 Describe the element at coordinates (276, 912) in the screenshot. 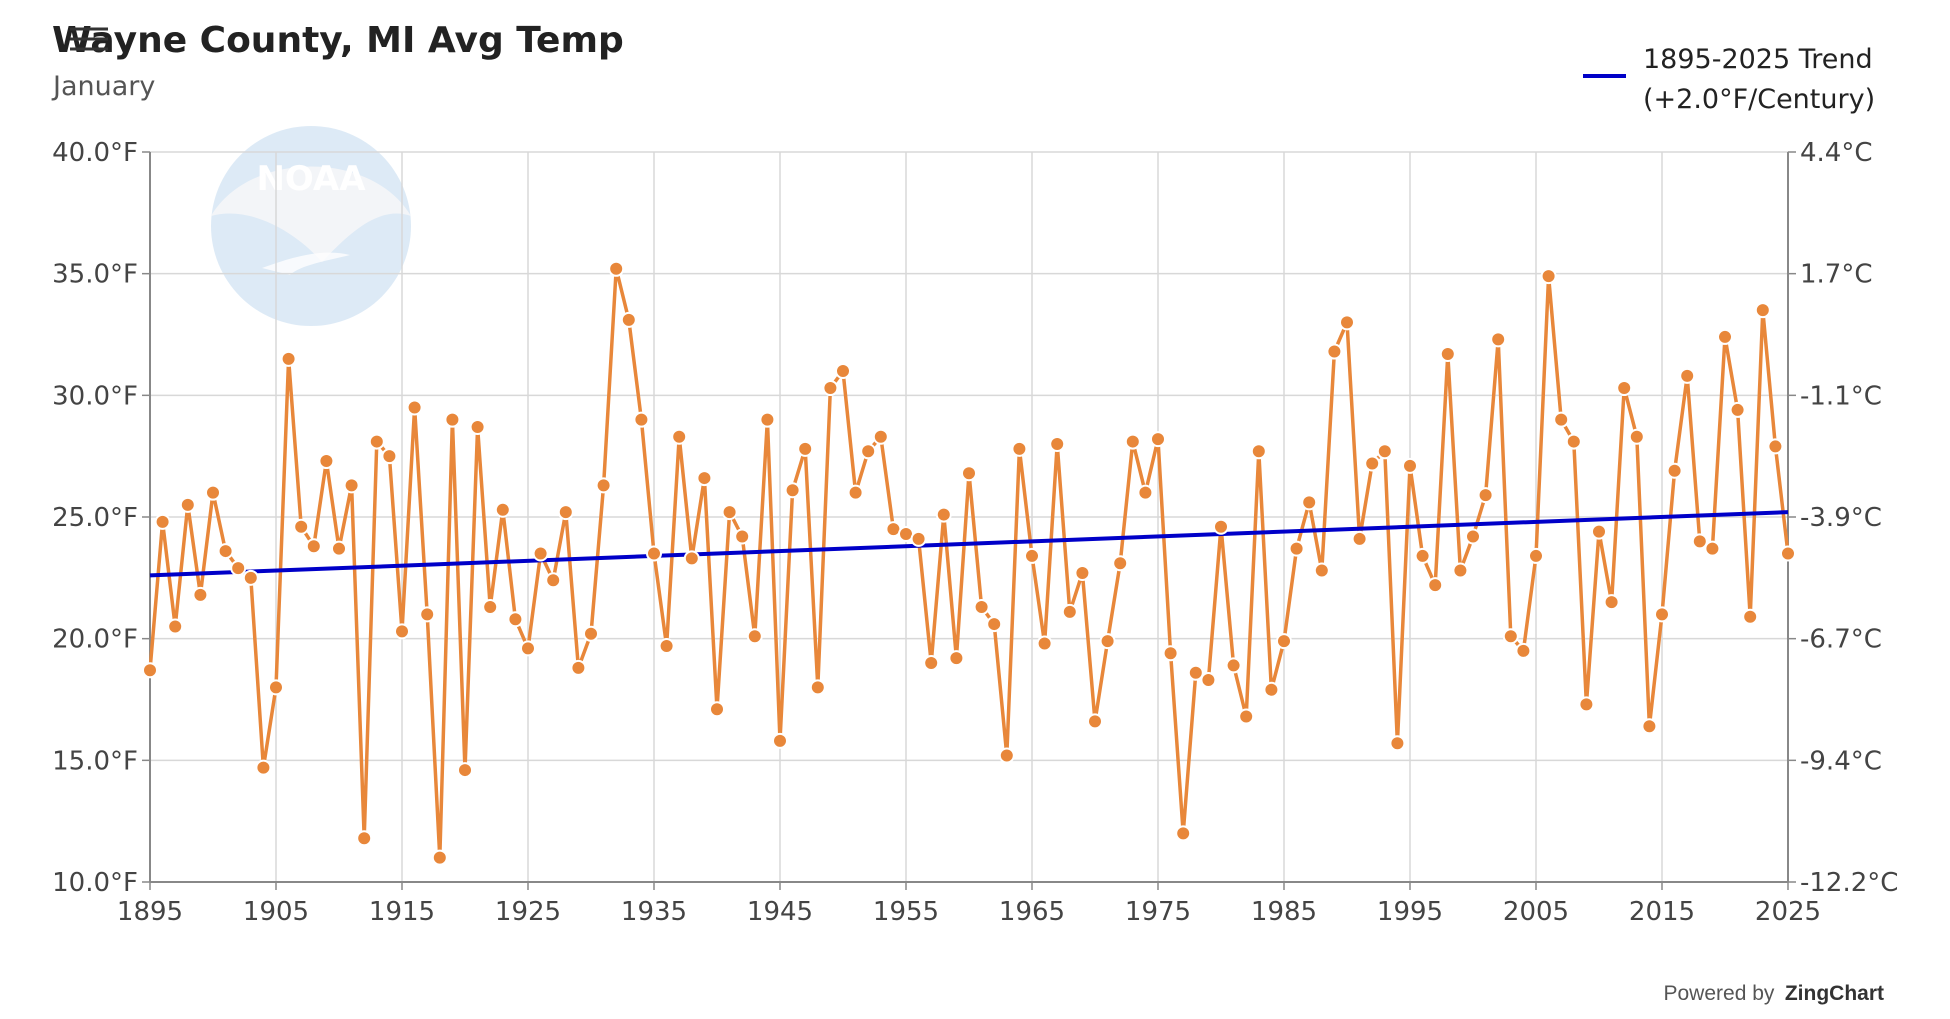

I see `x-tick-label: 1905` at that location.